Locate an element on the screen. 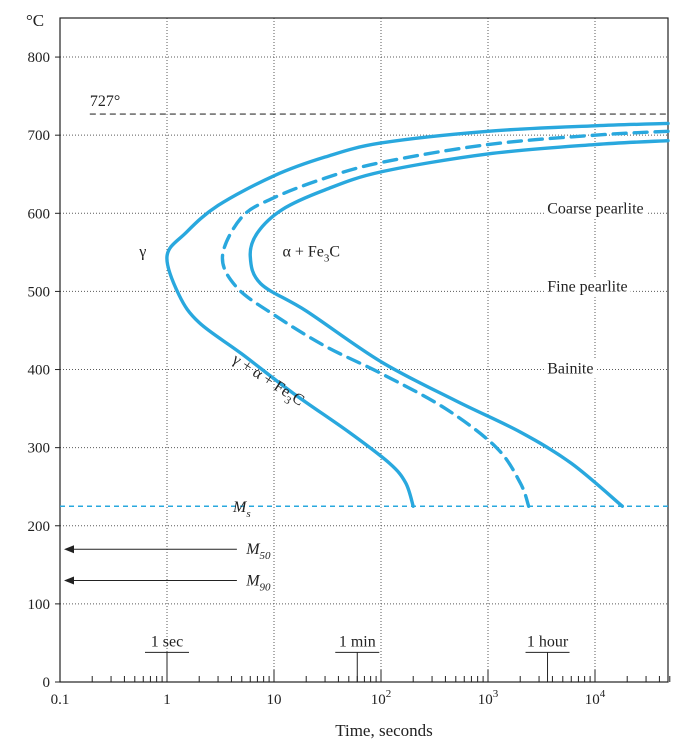 This screenshot has height=753, width=684. region-label: Fine pearlite is located at coordinates (587, 286).